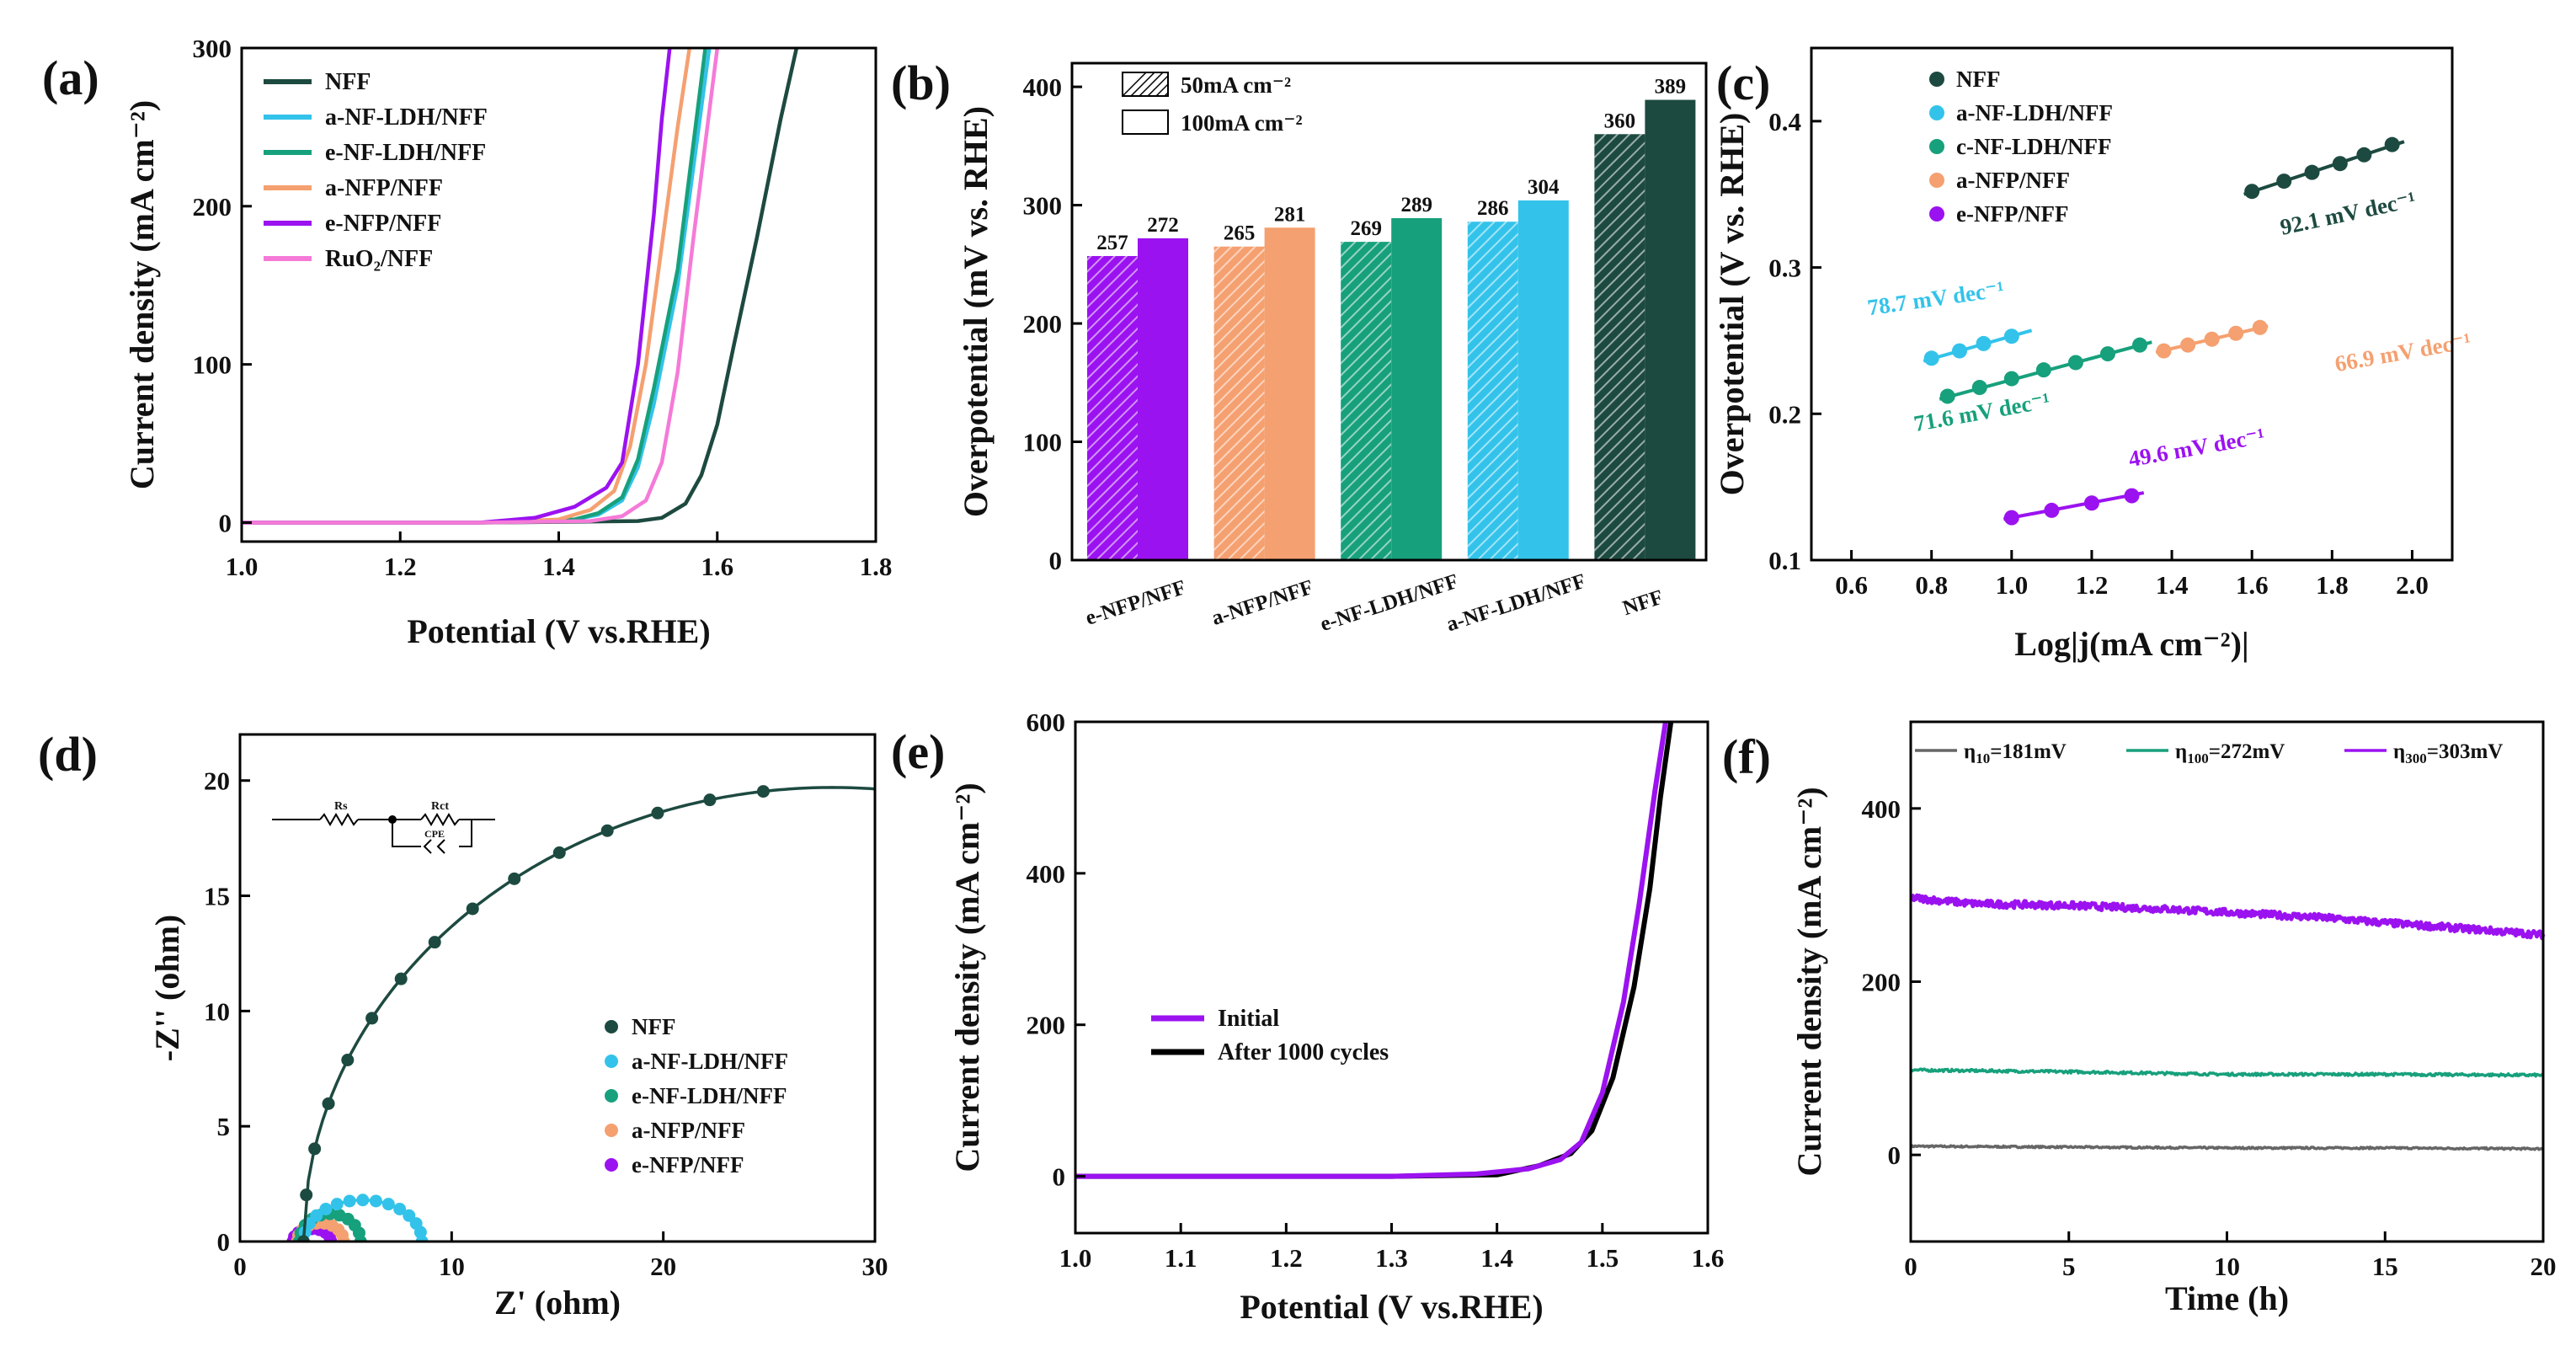  Describe the element at coordinates (921, 83) in the screenshot. I see `panel-label: (b)` at that location.